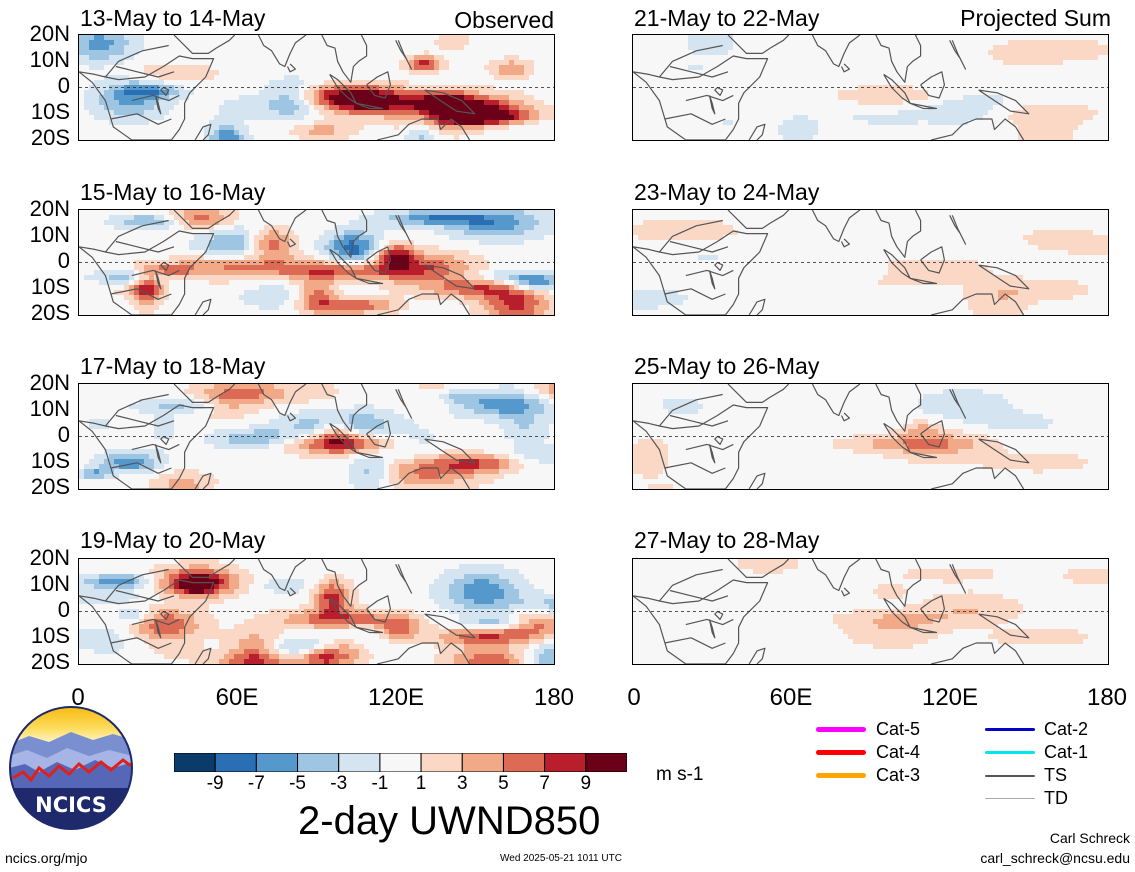 This screenshot has height=872, width=1135. I want to click on legend-line-cat4, so click(841, 752).